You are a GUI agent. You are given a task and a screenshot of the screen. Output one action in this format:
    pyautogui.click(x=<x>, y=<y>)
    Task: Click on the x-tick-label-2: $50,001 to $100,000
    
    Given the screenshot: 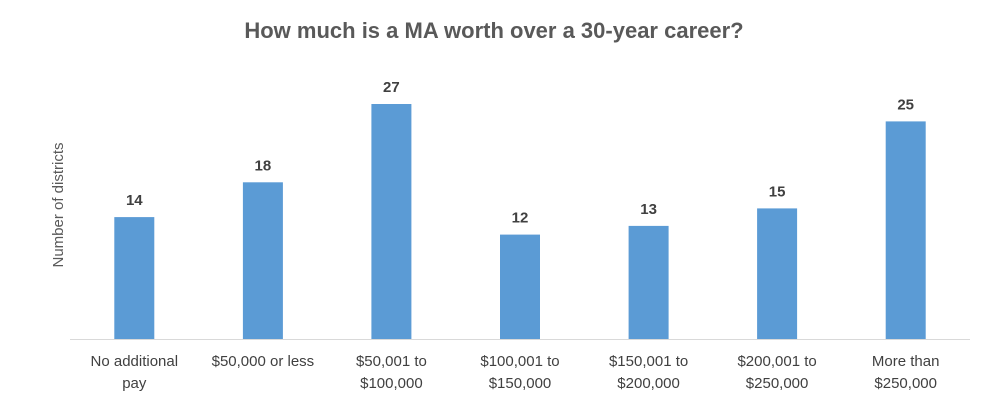 What is the action you would take?
    pyautogui.click(x=391, y=372)
    